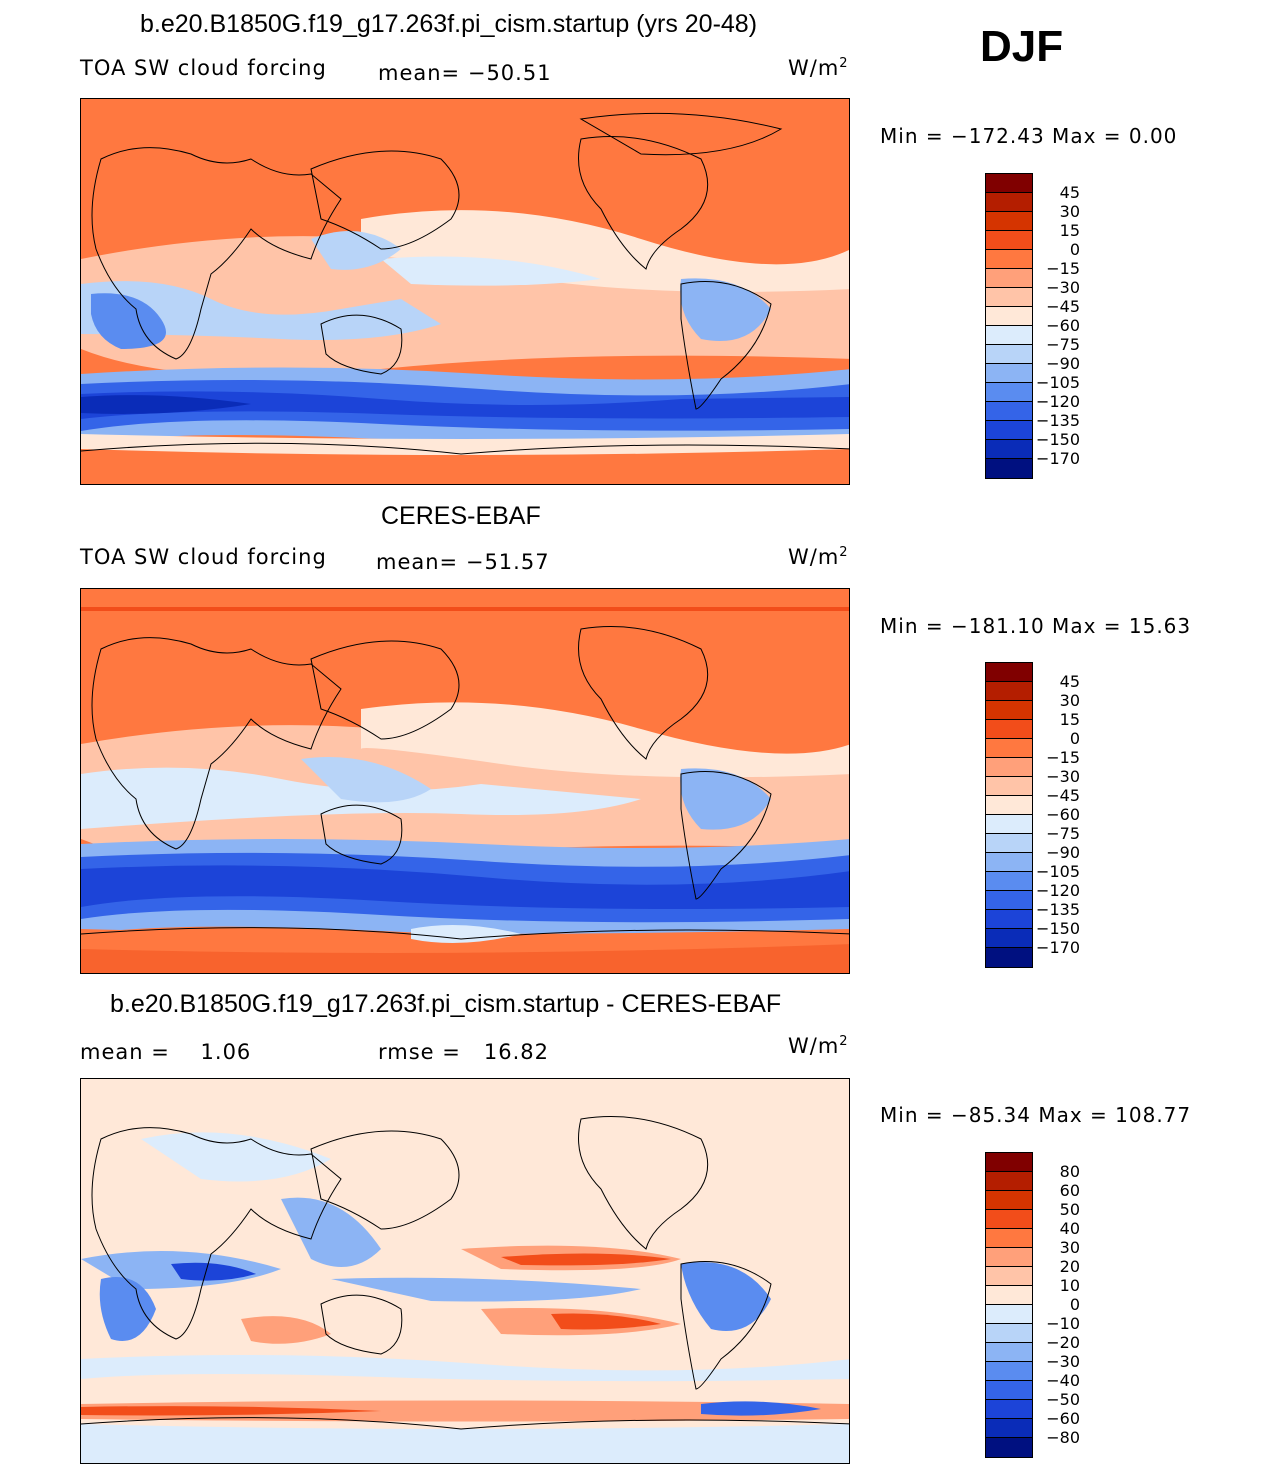 The width and height of the screenshot is (1285, 1470). What do you see at coordinates (1069, 1171) in the screenshot?
I see `colorbar-tick-label: 80` at bounding box center [1069, 1171].